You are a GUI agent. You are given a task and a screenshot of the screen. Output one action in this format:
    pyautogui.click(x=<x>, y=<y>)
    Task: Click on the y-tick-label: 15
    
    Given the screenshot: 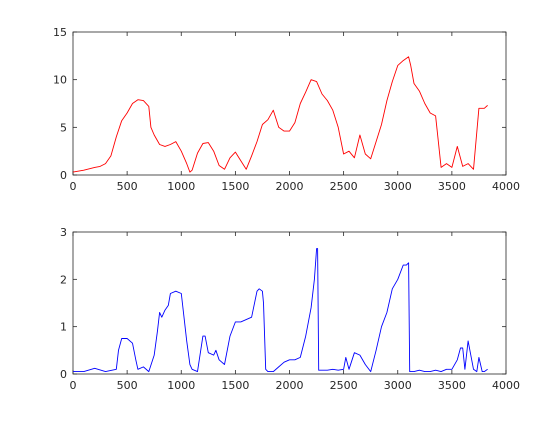 What is the action you would take?
    pyautogui.click(x=60, y=32)
    